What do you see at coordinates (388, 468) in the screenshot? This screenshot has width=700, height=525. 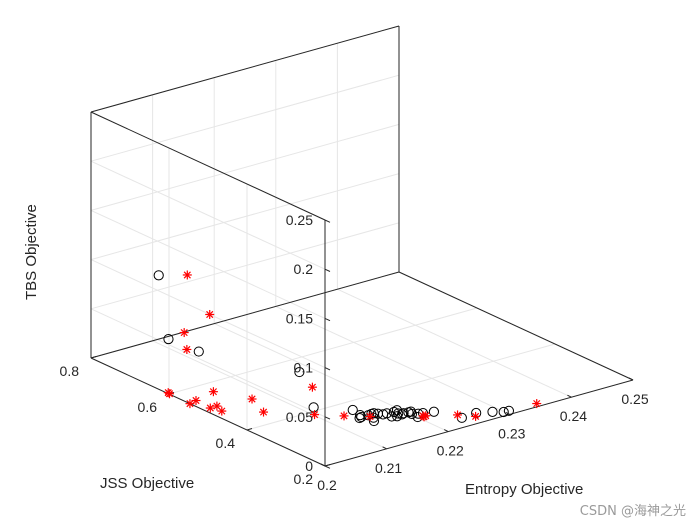 I see `x-tick-label: 0.21` at bounding box center [388, 468].